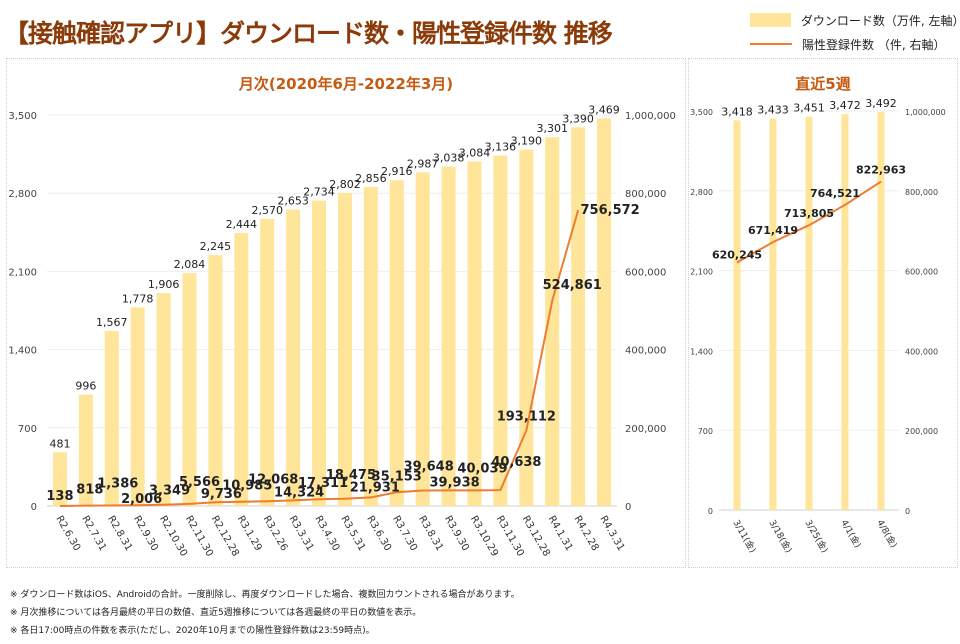  I want to click on x-tick-label: R3.9.30, so click(456, 533).